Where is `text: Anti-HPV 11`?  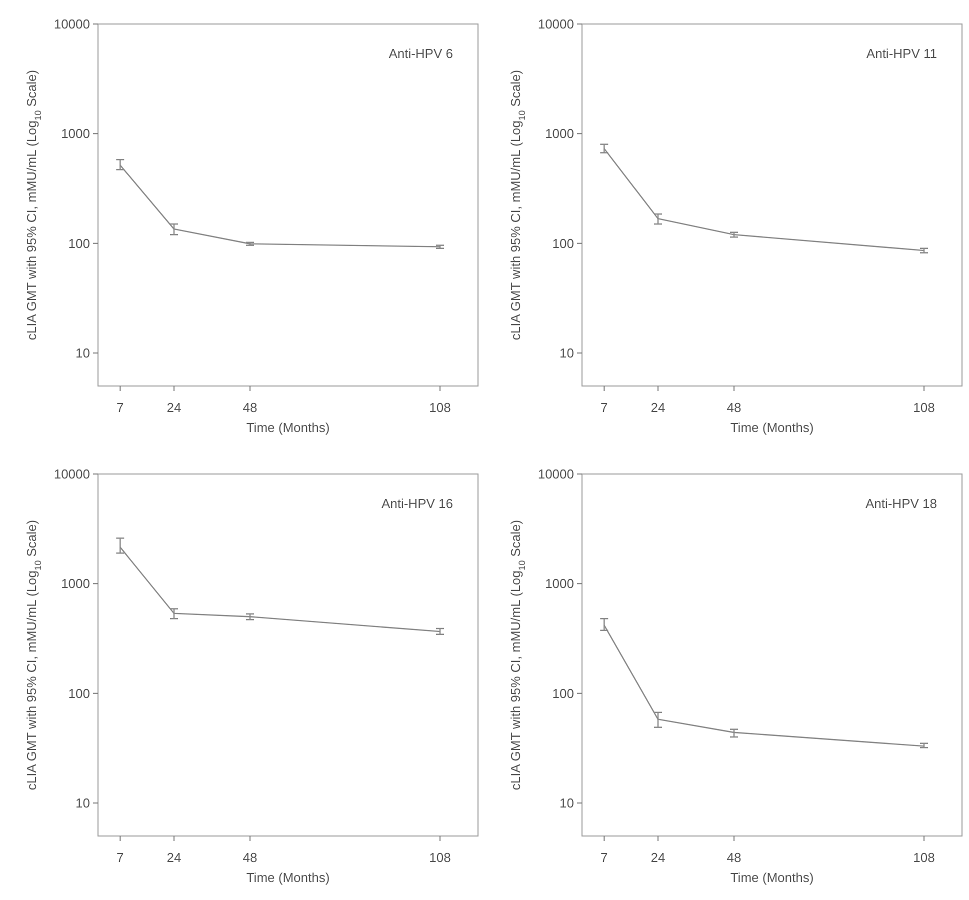
text: Anti-HPV 11 is located at coordinates (901, 53).